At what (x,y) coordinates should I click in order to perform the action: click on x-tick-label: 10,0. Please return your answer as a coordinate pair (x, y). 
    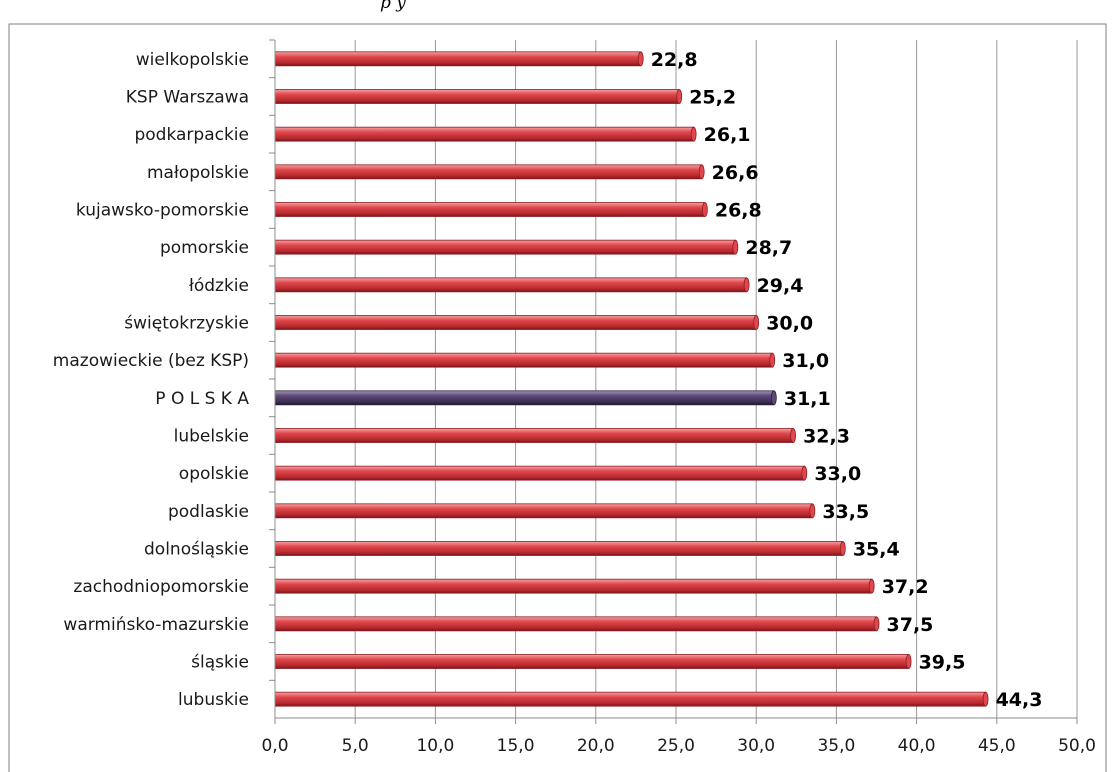
    Looking at the image, I should click on (435, 746).